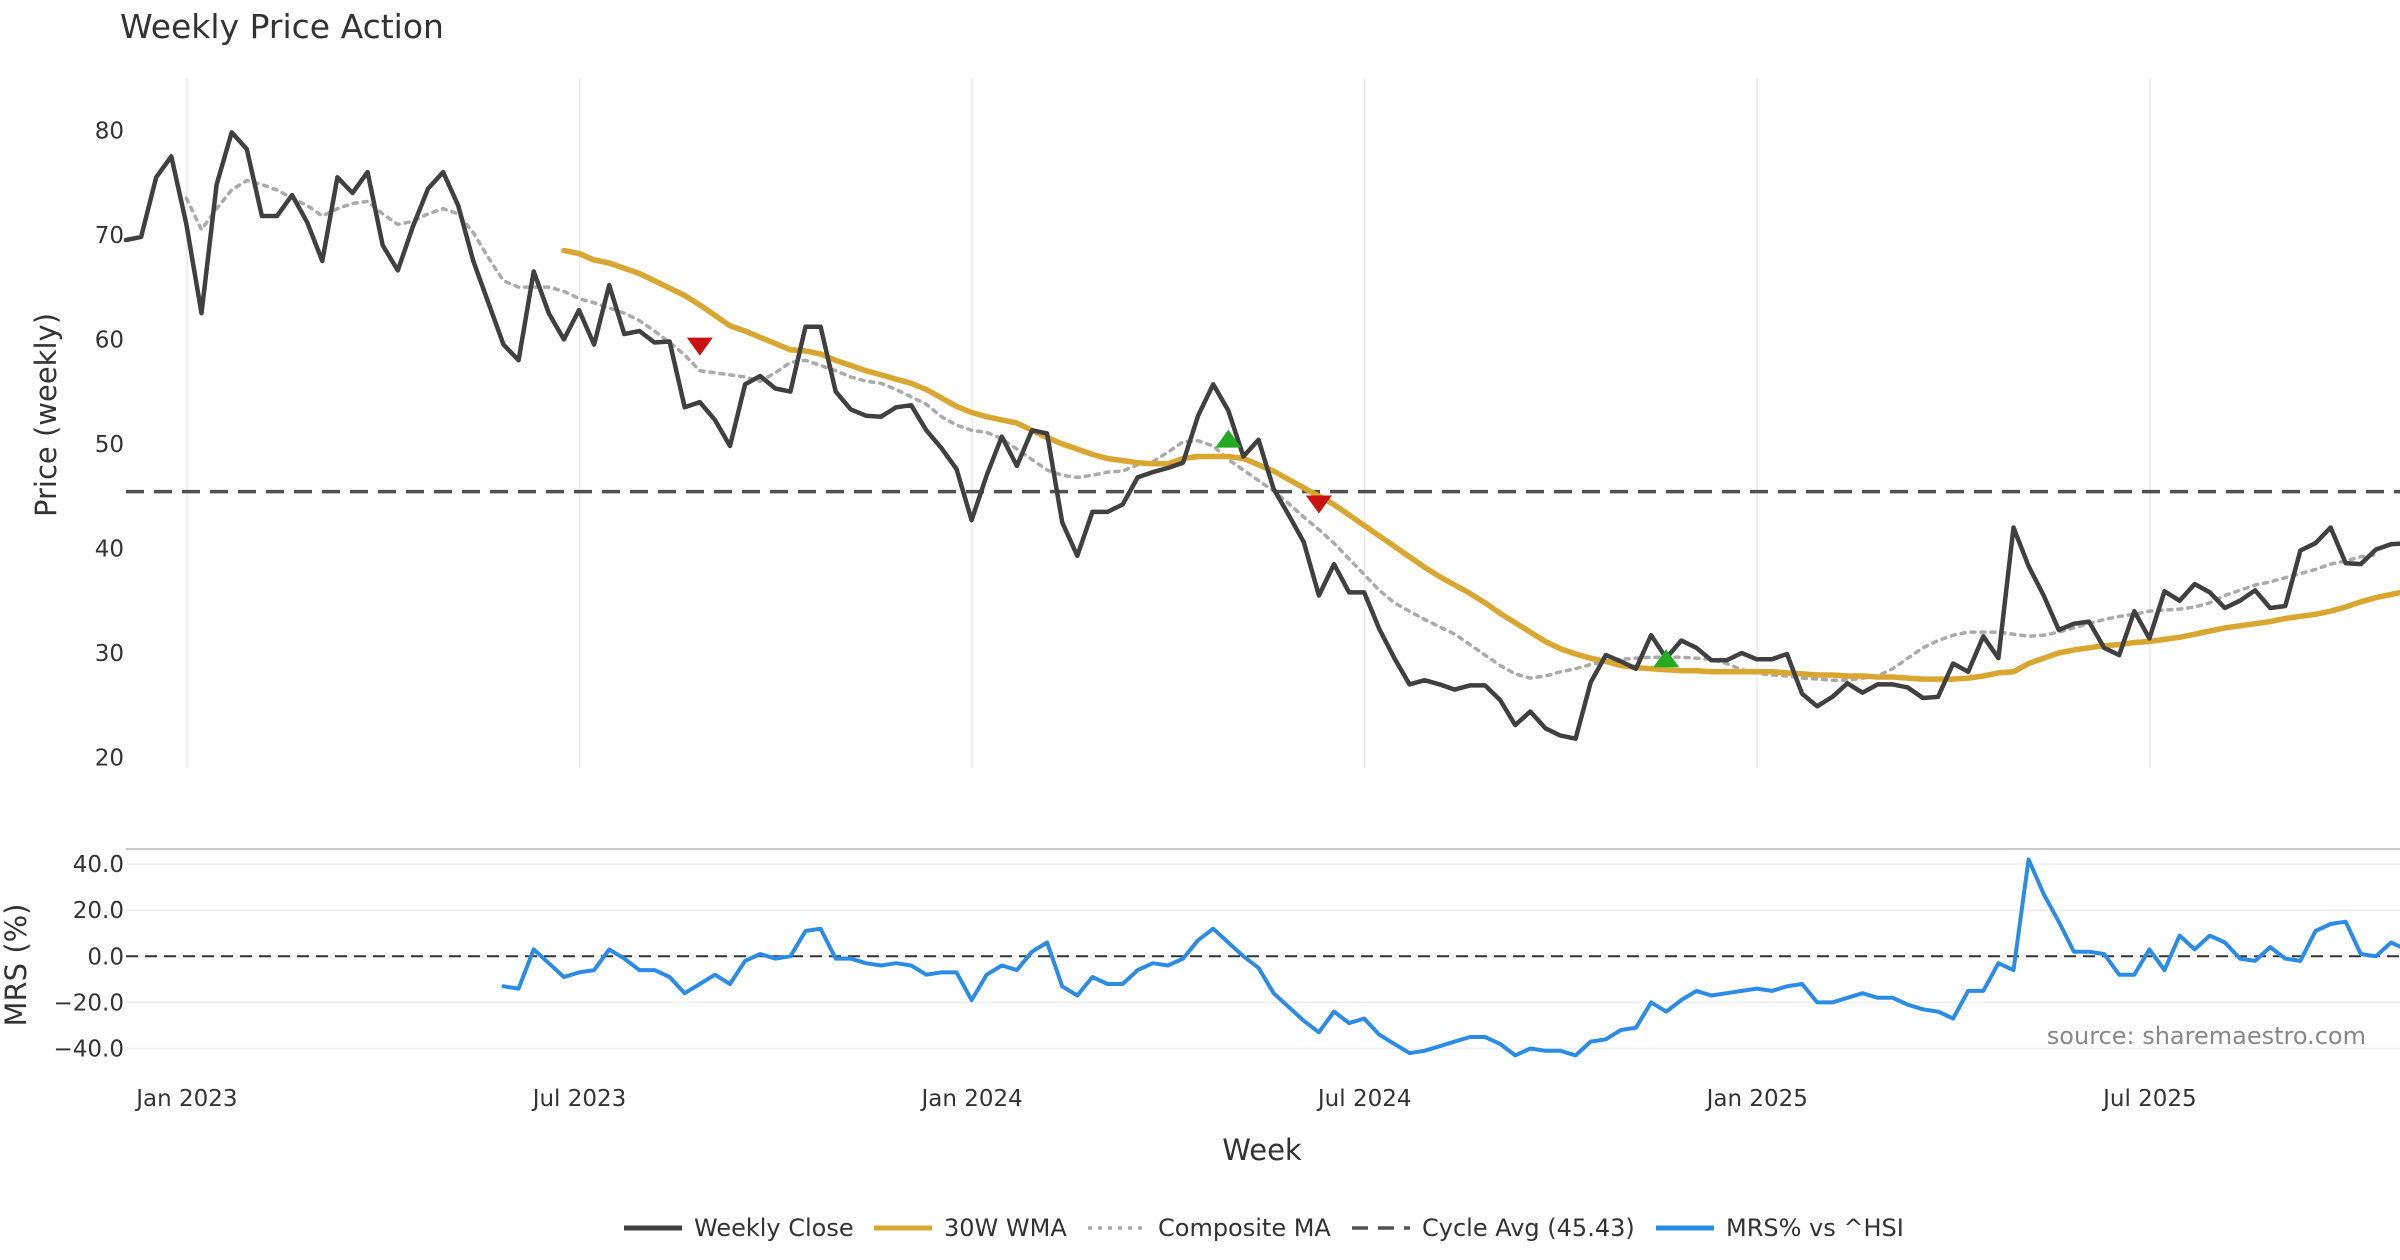 Image resolution: width=2400 pixels, height=1260 pixels. I want to click on price-y-tick-label: 40, so click(109, 549).